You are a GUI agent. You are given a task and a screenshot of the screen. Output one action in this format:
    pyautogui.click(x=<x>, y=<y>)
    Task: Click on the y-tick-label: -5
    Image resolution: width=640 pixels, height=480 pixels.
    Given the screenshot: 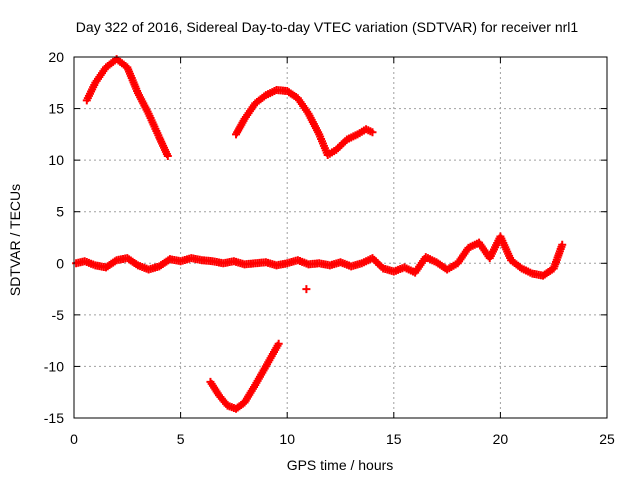 What is the action you would take?
    pyautogui.click(x=58, y=315)
    